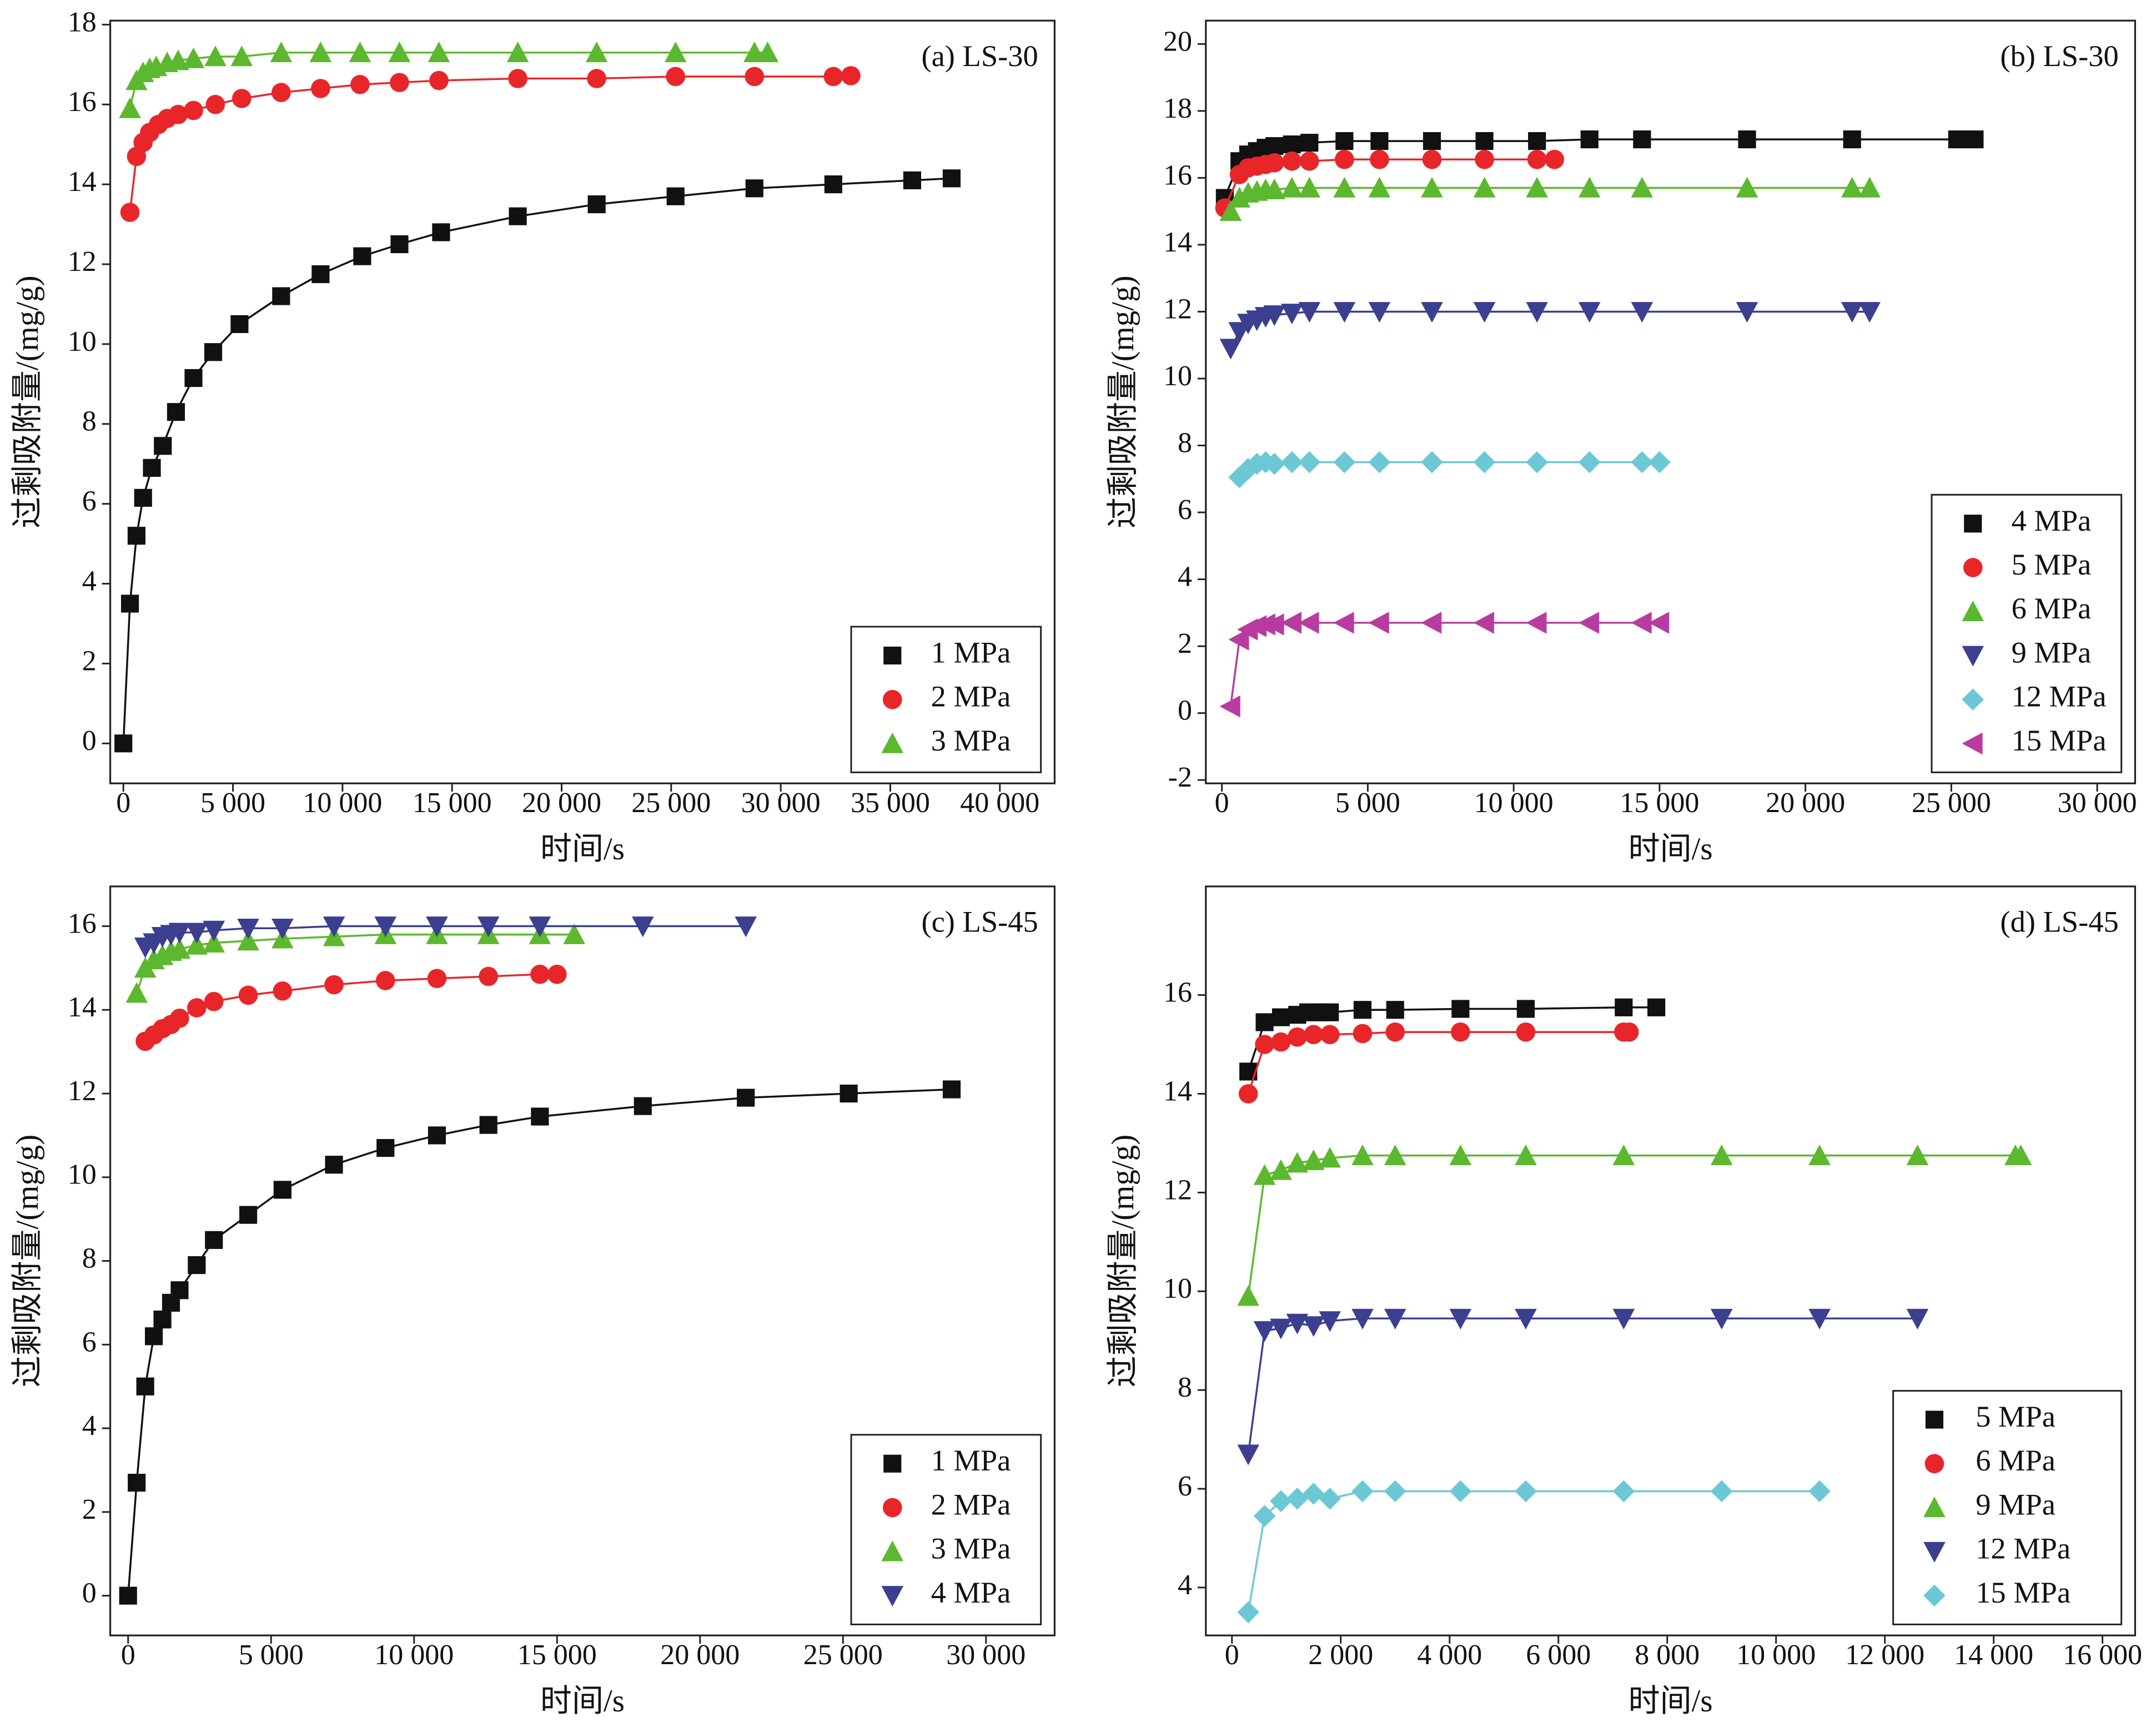 This screenshot has width=2156, height=1733. What do you see at coordinates (1177, 376) in the screenshot?
I see `y-tick-label: 10` at bounding box center [1177, 376].